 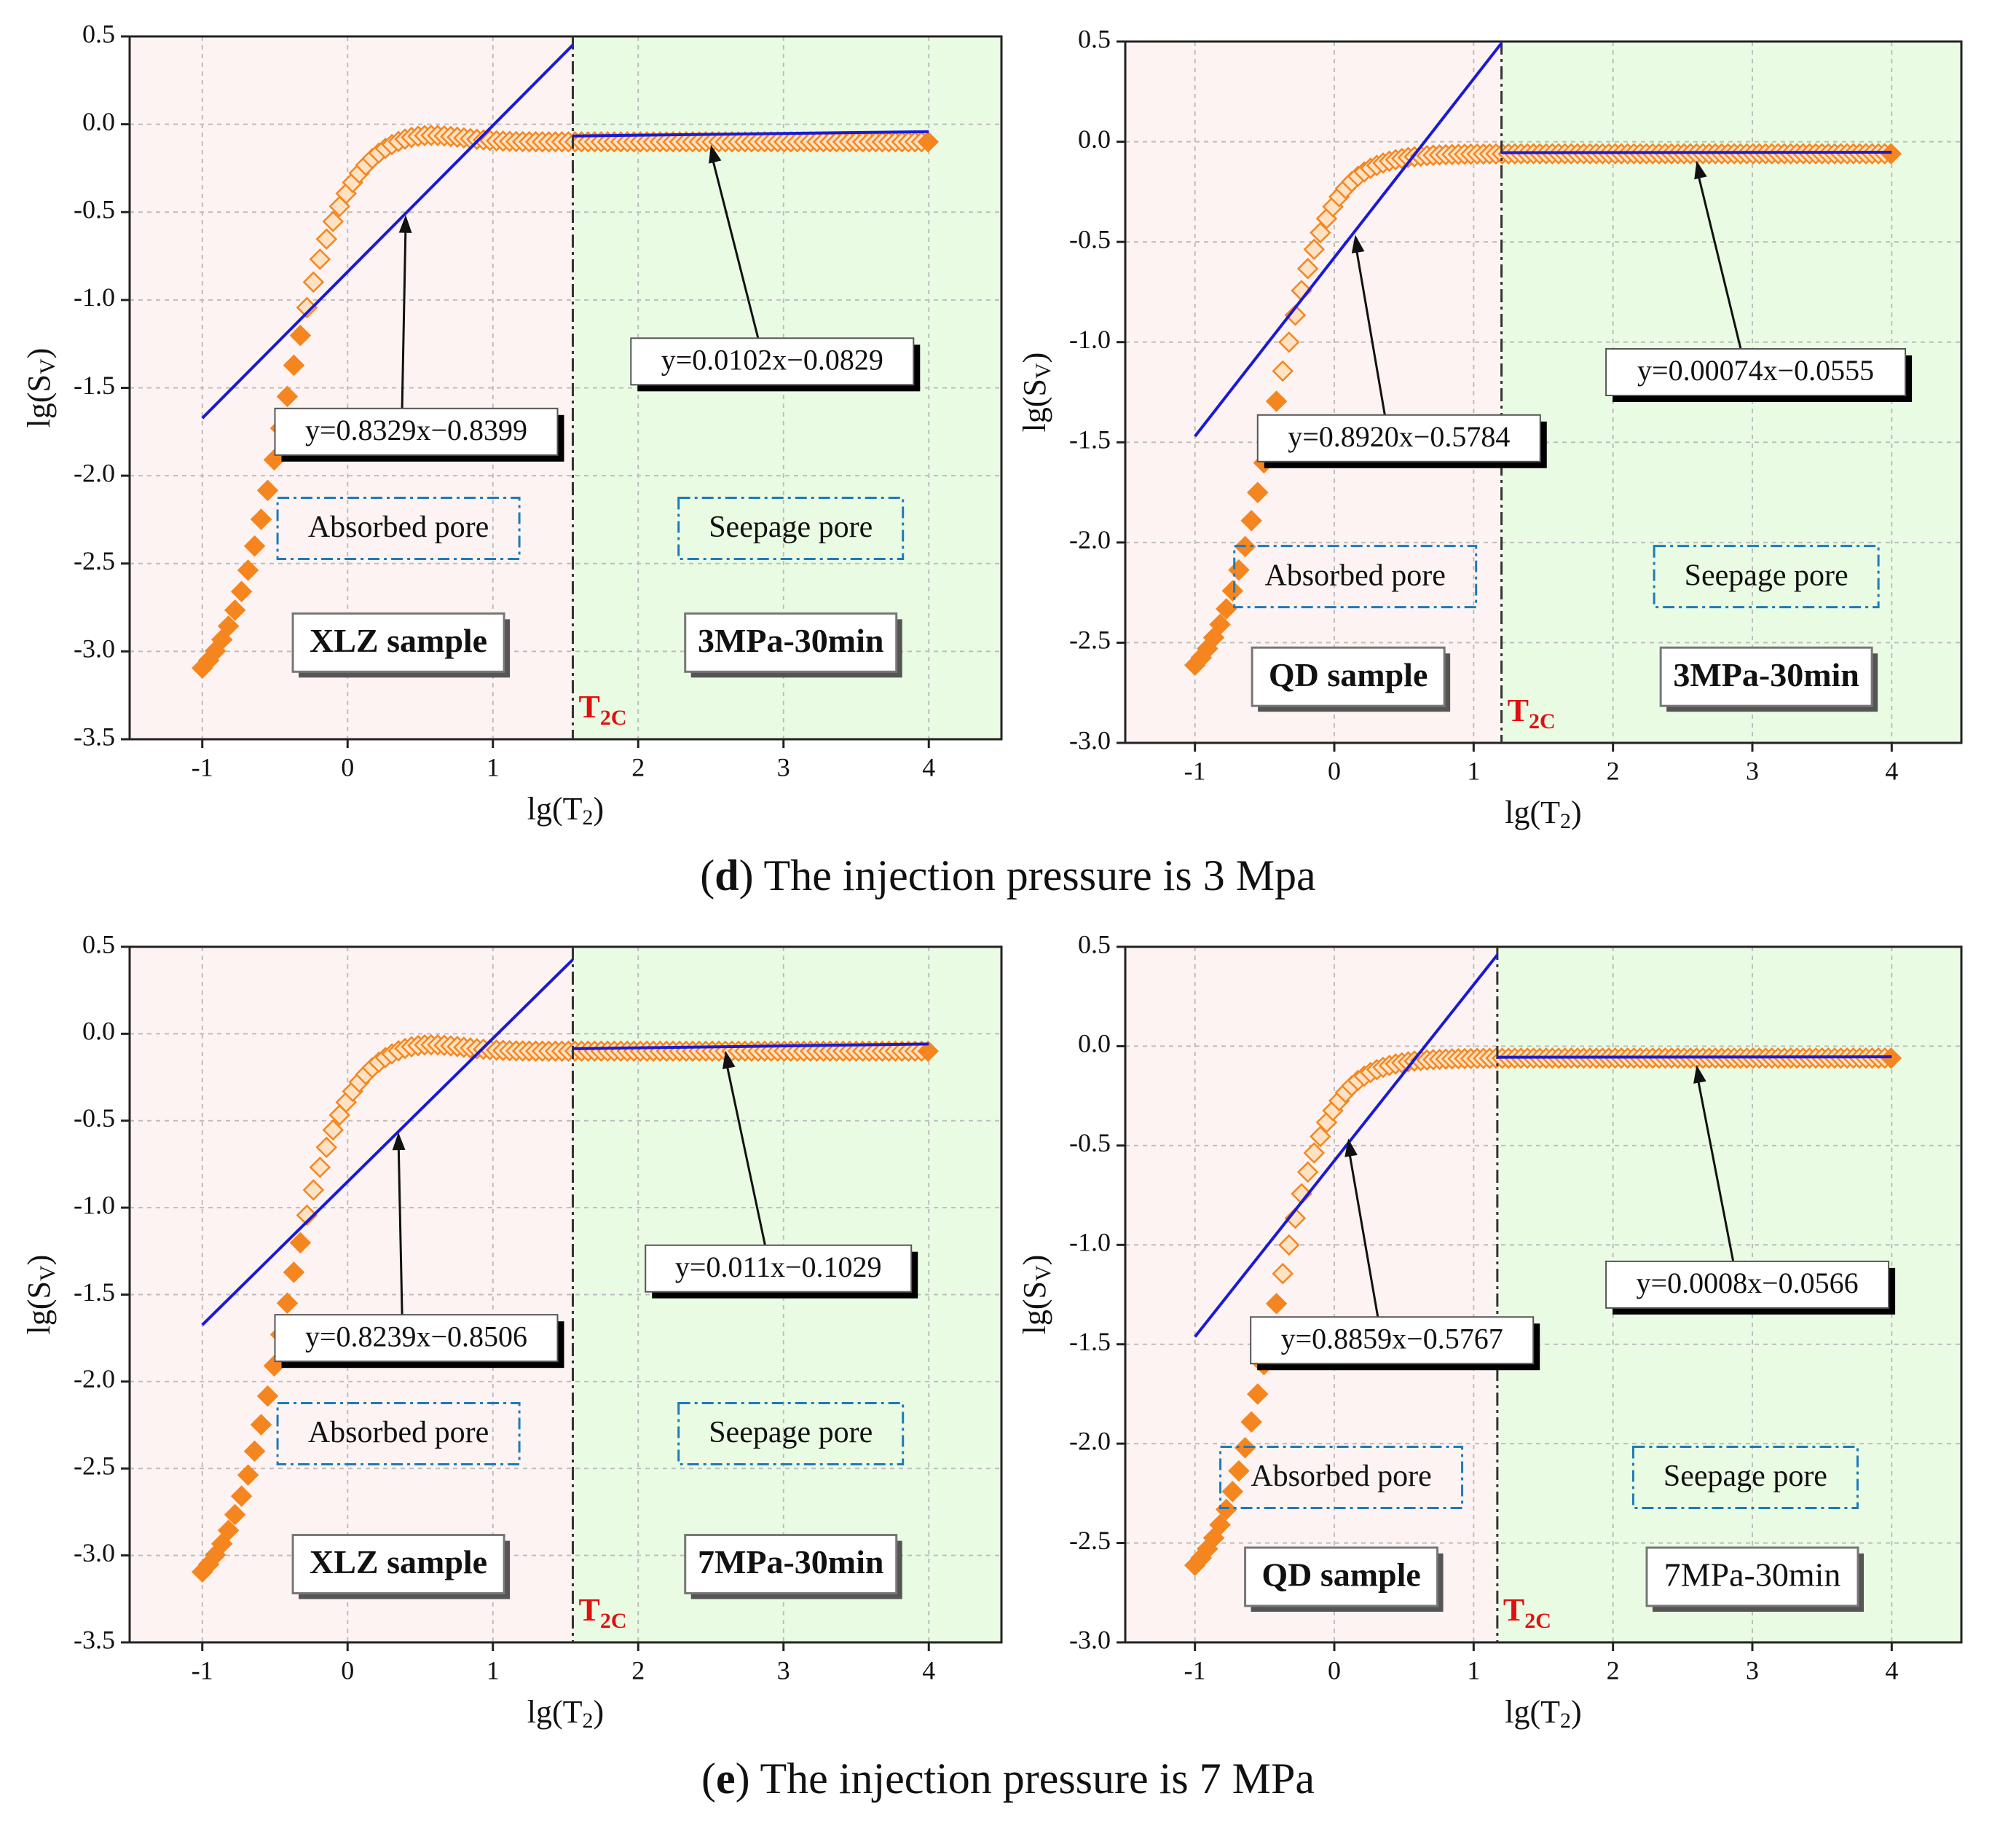 What do you see at coordinates (1748, 1283) in the screenshot?
I see `equation-label: y=0.0008x−0.0566` at bounding box center [1748, 1283].